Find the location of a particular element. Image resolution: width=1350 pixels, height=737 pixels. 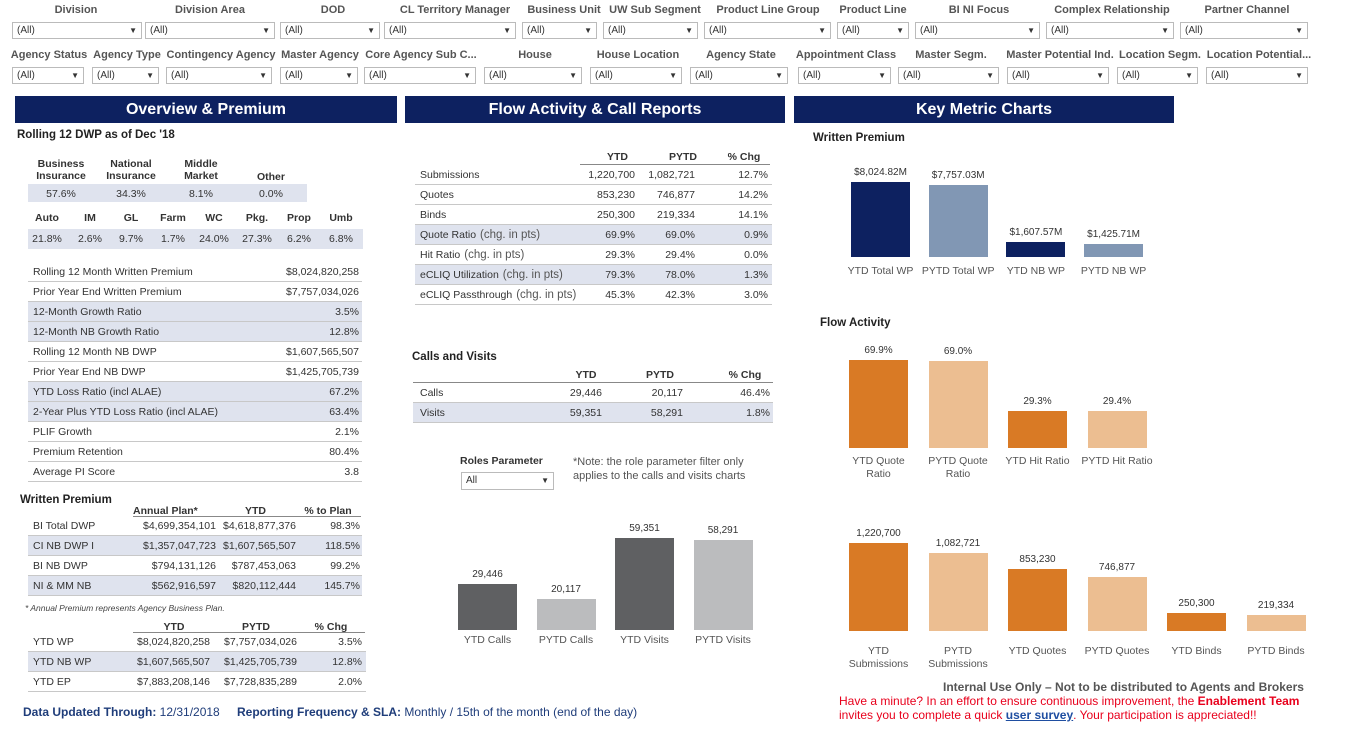

wp-row-label: NI & MM NB is located at coordinates (62, 586).